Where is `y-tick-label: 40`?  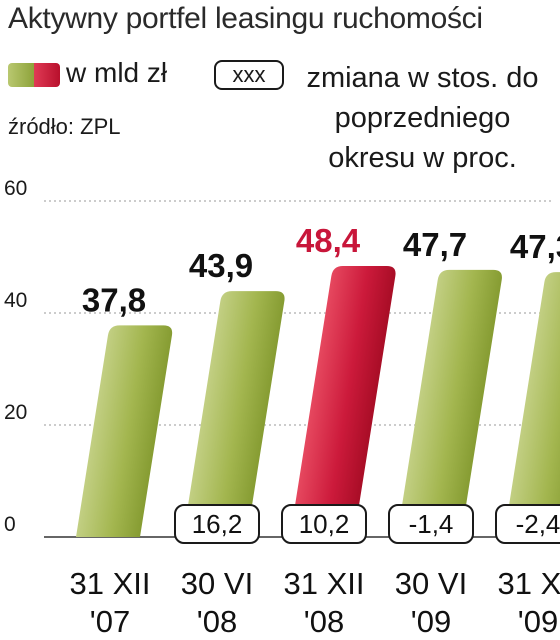 y-tick-label: 40 is located at coordinates (15, 300).